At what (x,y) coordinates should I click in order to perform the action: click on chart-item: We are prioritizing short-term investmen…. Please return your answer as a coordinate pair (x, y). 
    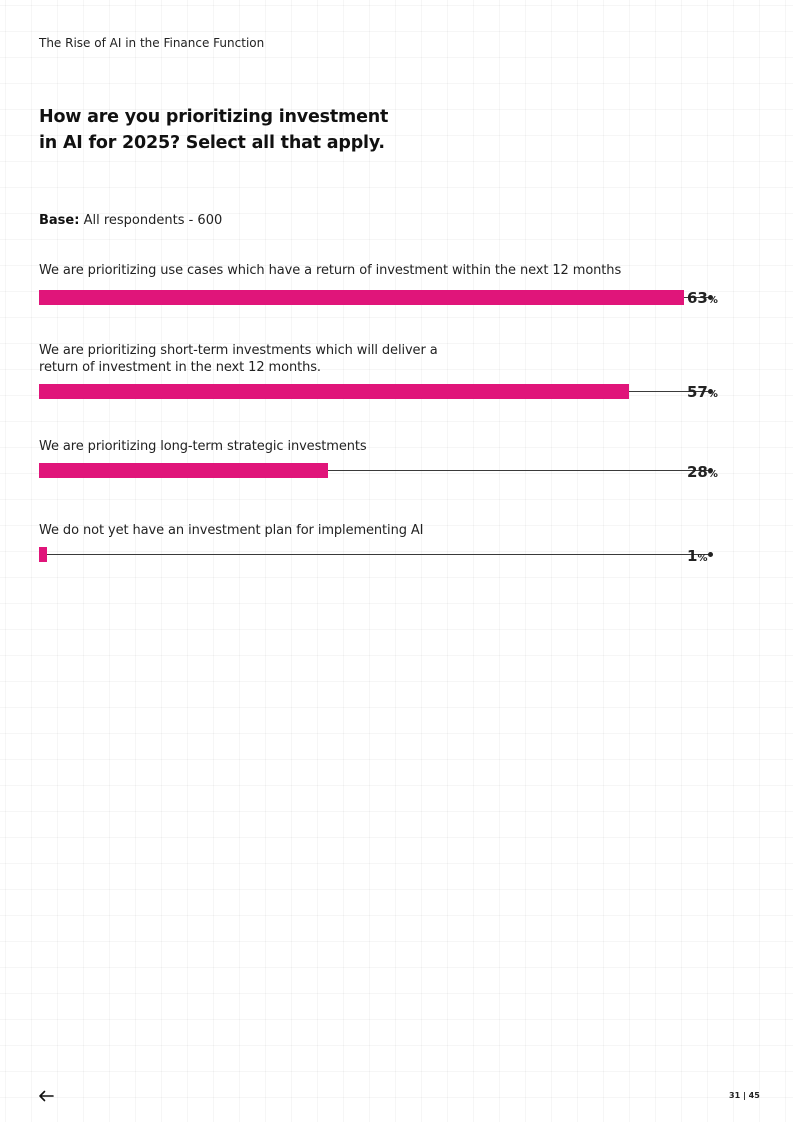
    Looking at the image, I should click on (409, 359).